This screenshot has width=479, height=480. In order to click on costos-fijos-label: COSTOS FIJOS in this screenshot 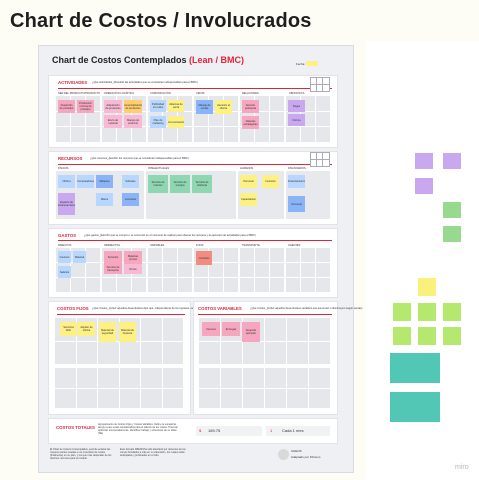, I will do `click(73, 308)`.